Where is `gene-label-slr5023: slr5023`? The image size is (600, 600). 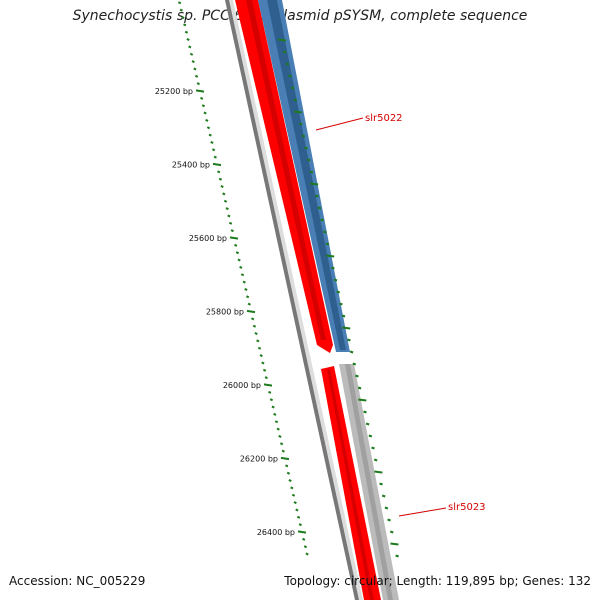
gene-label-slr5023: slr5023 is located at coordinates (442, 509).